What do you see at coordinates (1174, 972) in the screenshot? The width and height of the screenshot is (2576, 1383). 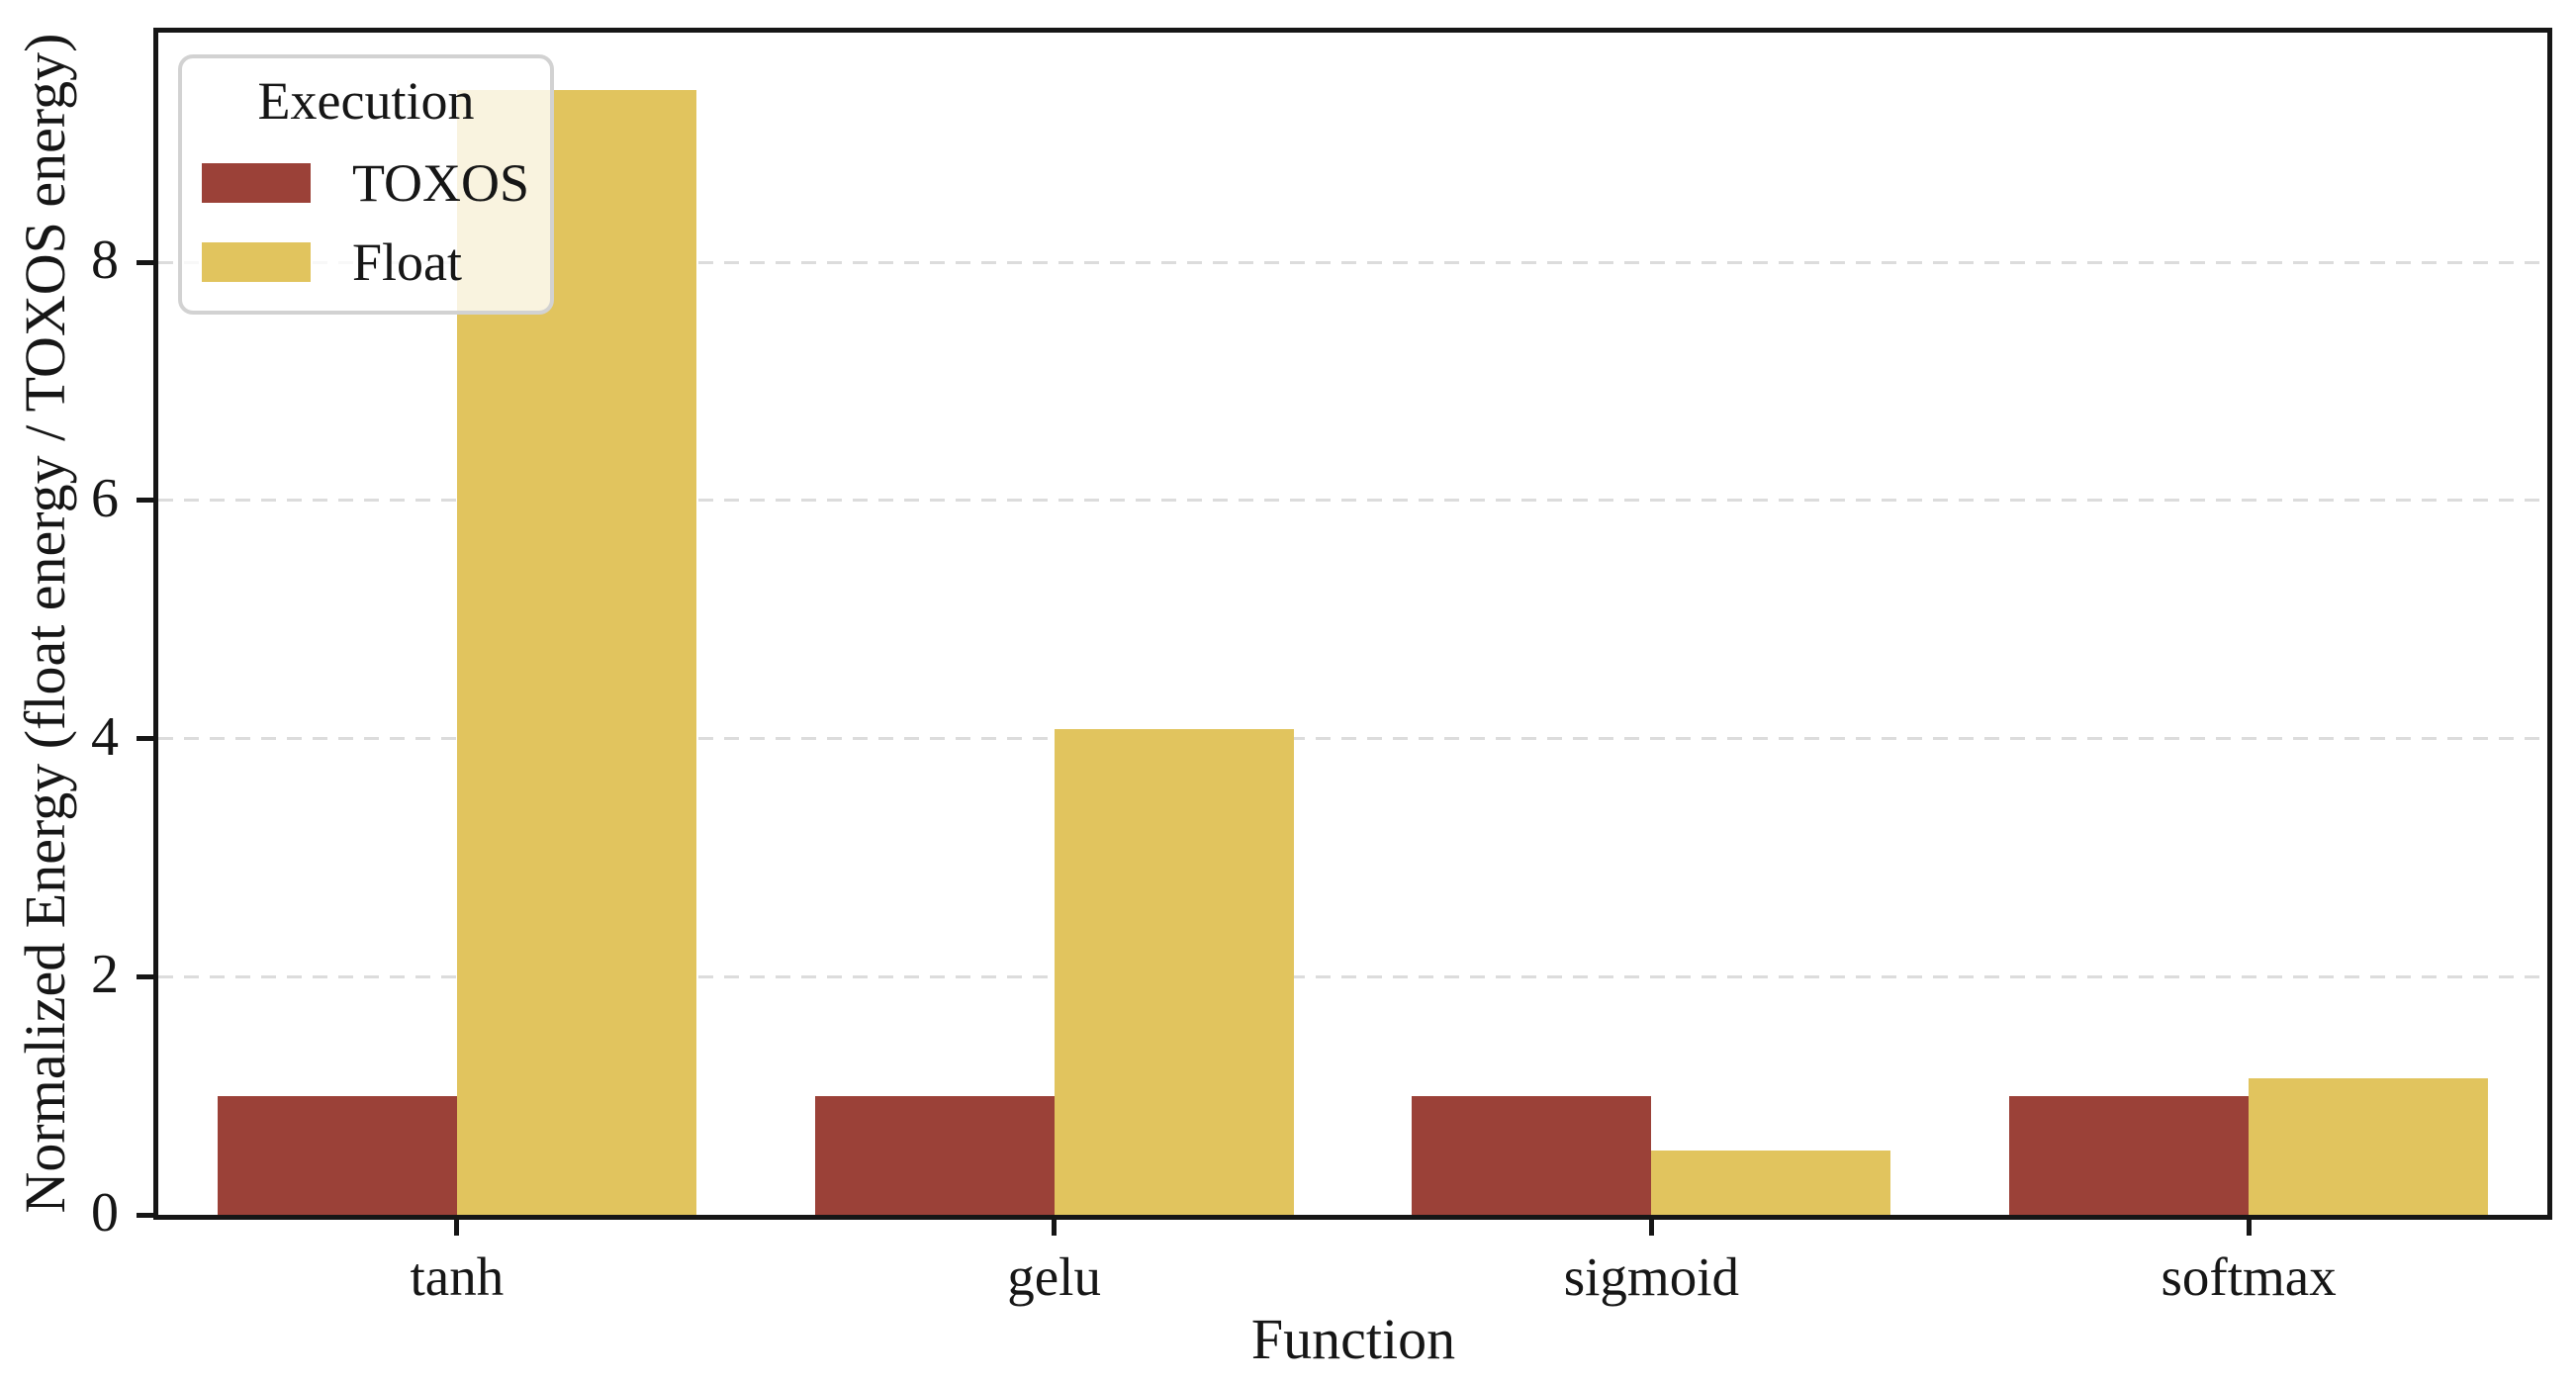 I see `bar-float-gelu` at bounding box center [1174, 972].